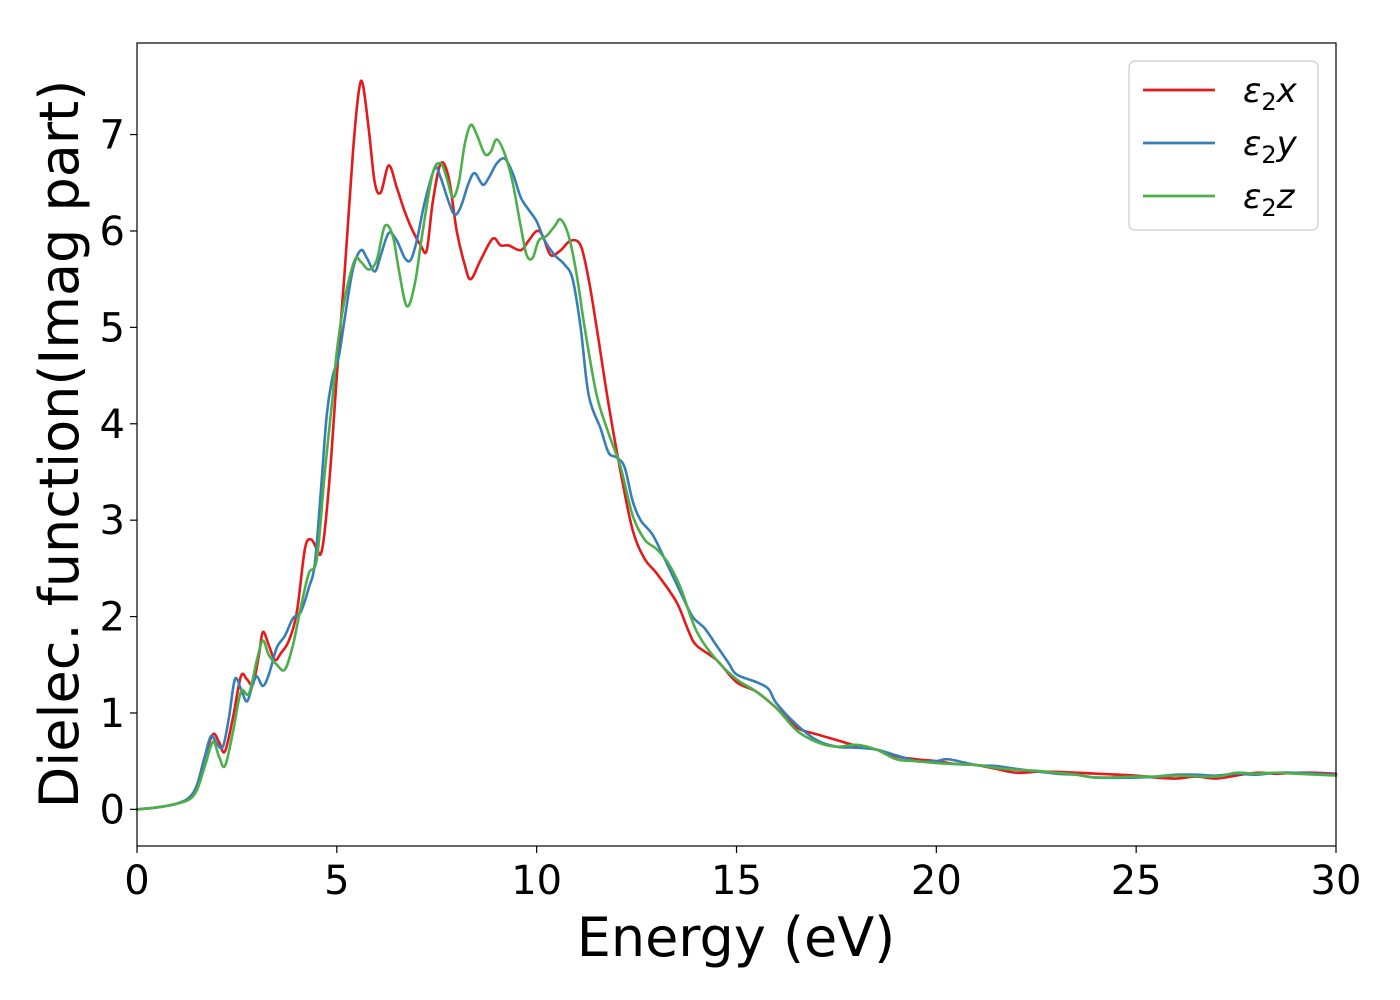  I want to click on legend: ε2x ε2y ε2z, so click(1223, 145).